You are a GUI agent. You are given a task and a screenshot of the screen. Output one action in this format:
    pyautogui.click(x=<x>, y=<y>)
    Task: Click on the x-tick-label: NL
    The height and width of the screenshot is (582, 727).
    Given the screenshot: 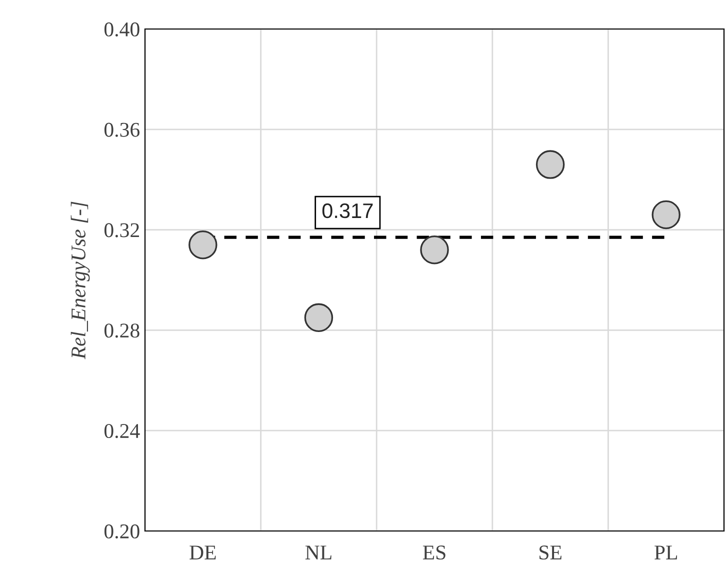 What is the action you would take?
    pyautogui.click(x=318, y=553)
    